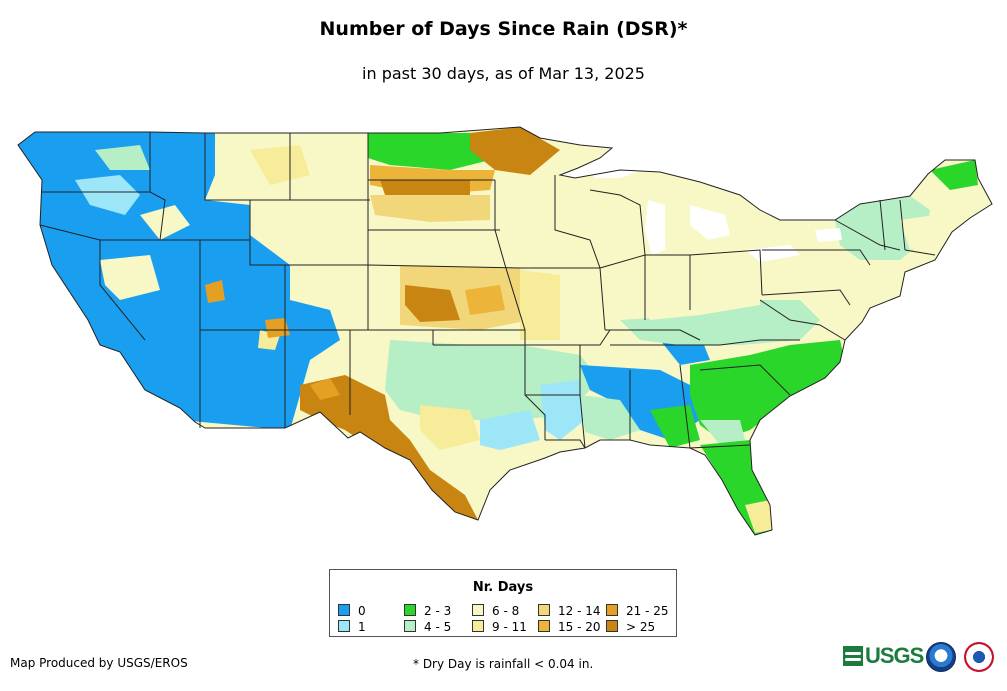 This screenshot has height=691, width=1007. What do you see at coordinates (647, 611) in the screenshot?
I see `legend-label: 21 - 25` at bounding box center [647, 611].